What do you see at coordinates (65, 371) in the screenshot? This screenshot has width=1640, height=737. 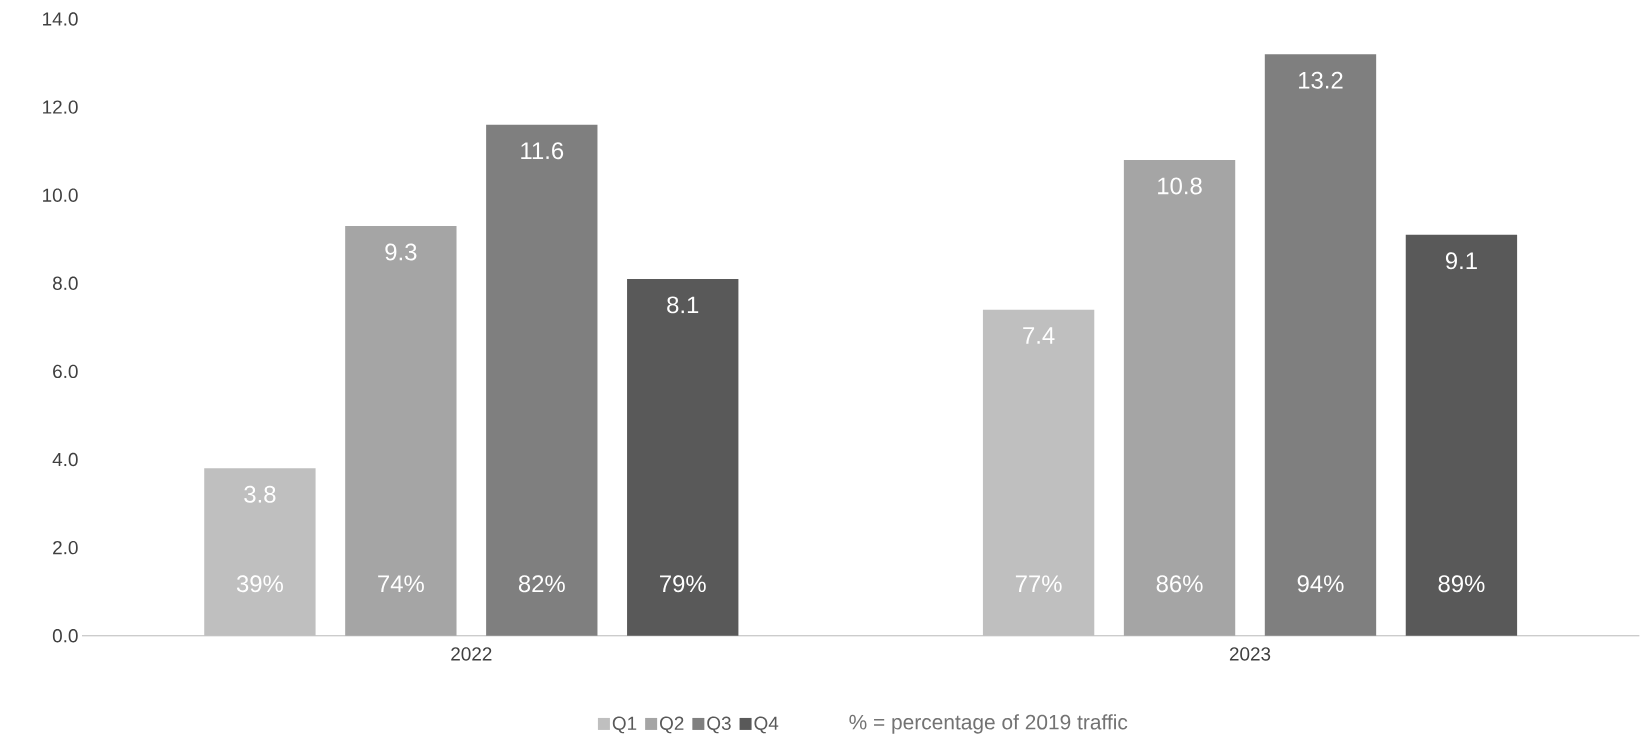 I see `y-tick-label: 6.0` at bounding box center [65, 371].